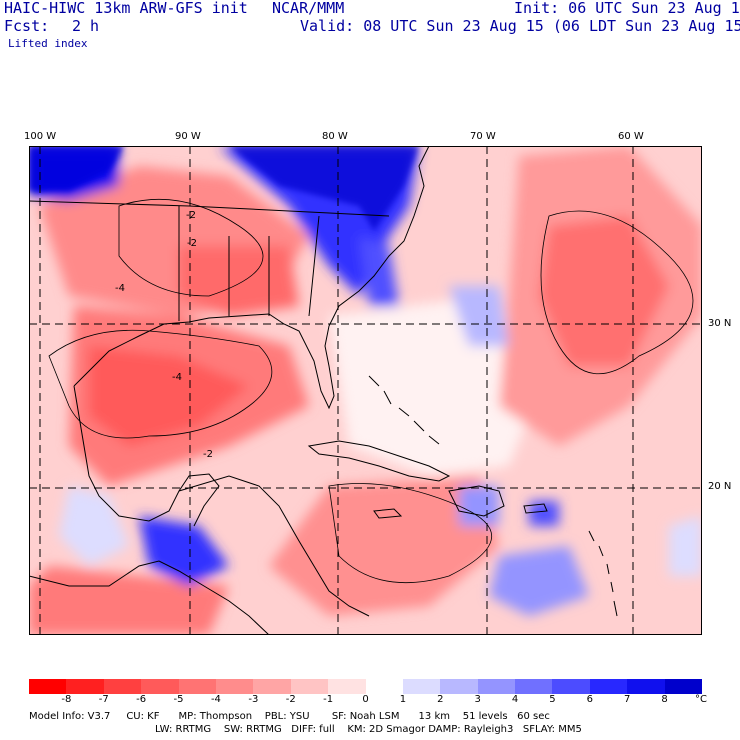 The width and height of the screenshot is (740, 740). Describe the element at coordinates (188, 136) in the screenshot. I see `lon-label-90w: 90 W` at that location.